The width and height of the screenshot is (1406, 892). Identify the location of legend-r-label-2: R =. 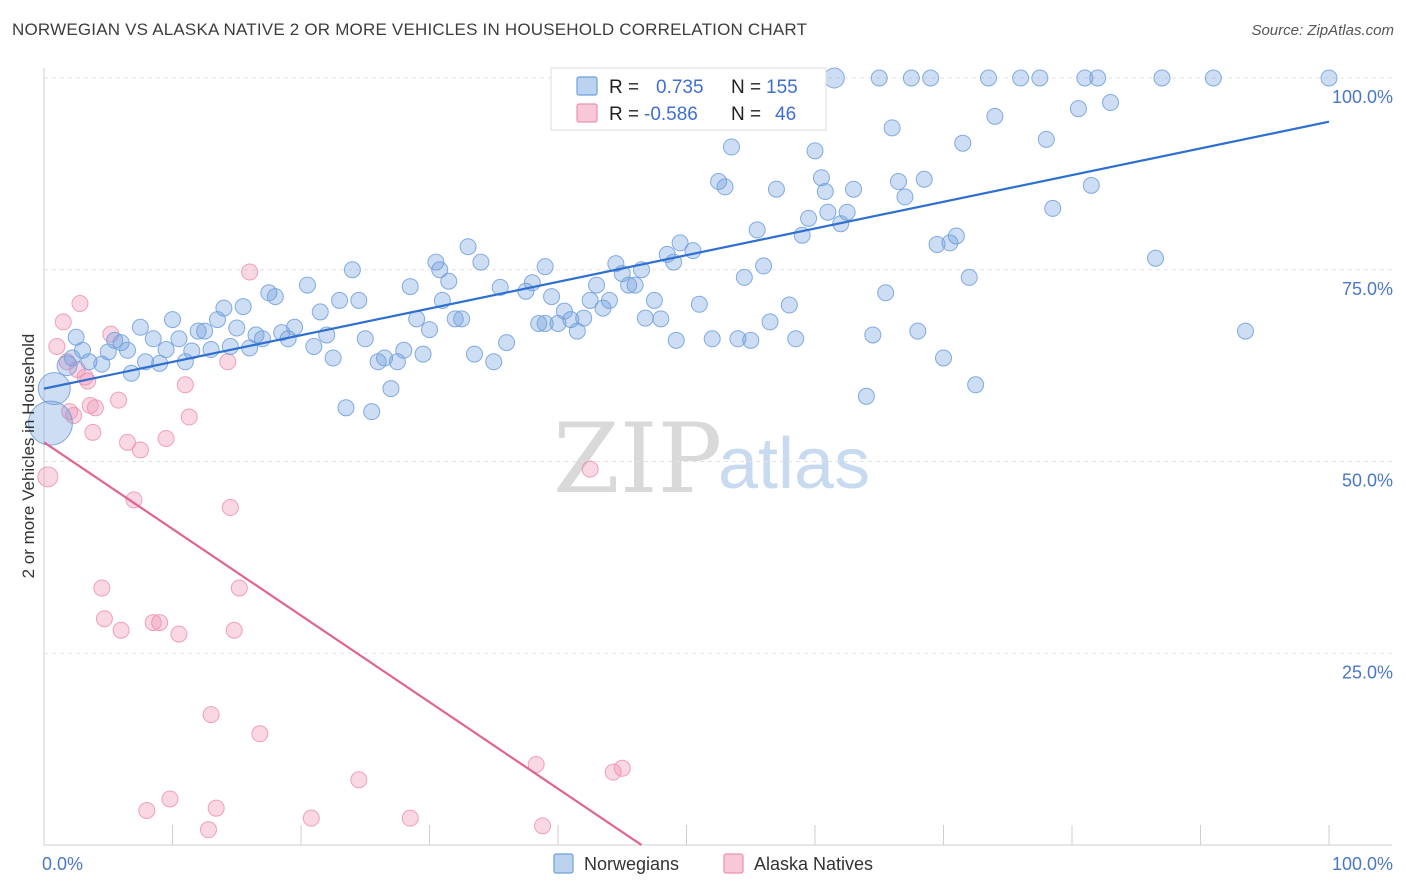
(624, 114).